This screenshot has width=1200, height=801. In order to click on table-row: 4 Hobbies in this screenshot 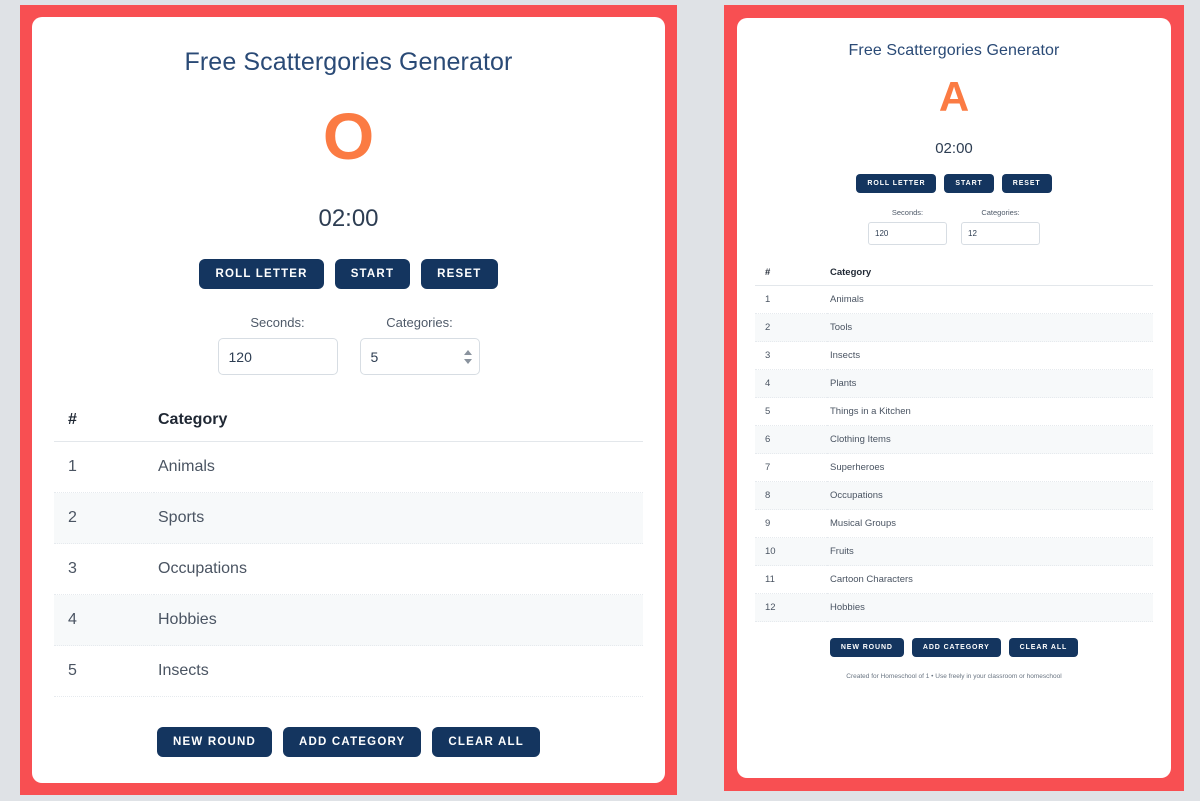, I will do `click(348, 620)`.